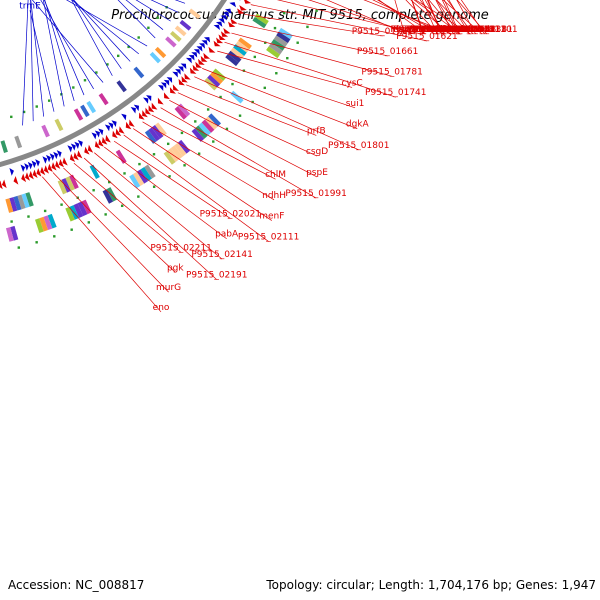 Image resolution: width=600 pixels, height=600 pixels. I want to click on forward-gene-label: P9515_01331, so click(458, 30).